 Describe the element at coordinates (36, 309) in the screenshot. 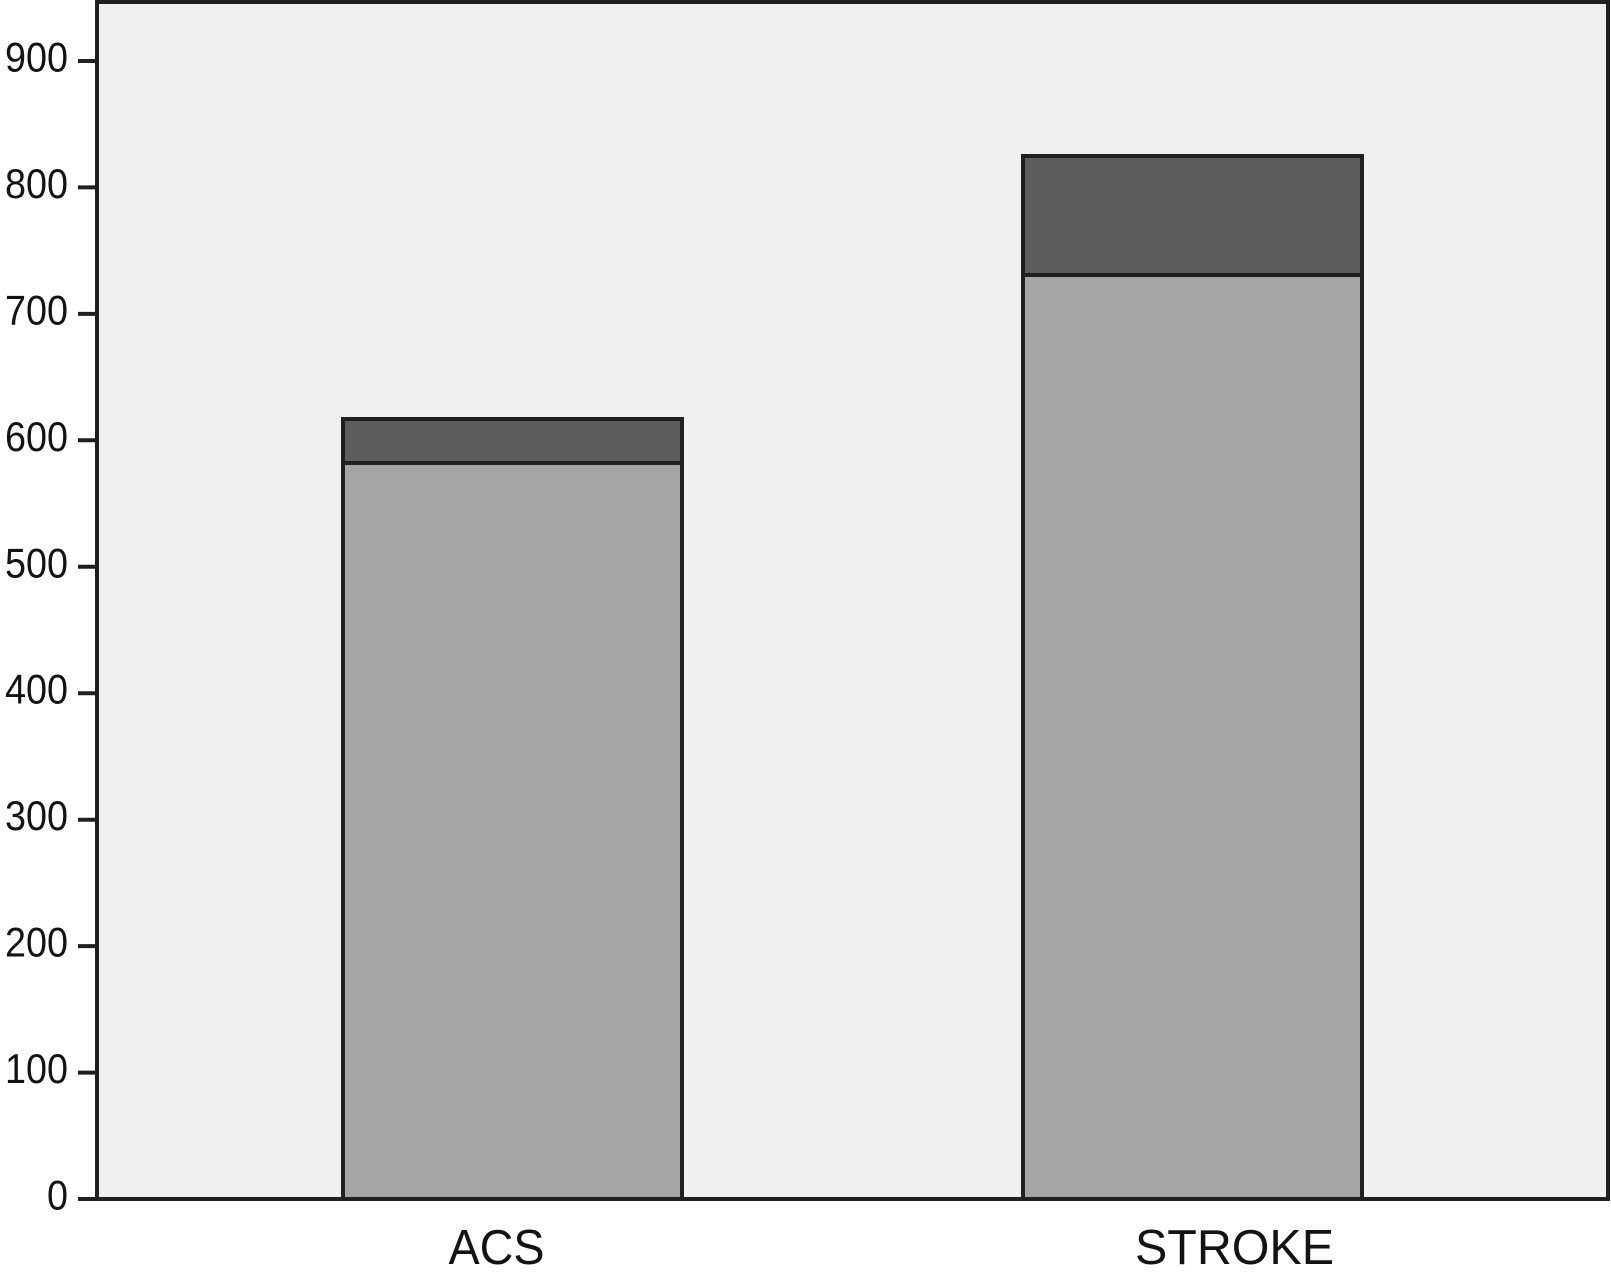

I see `svg-text: 700` at that location.